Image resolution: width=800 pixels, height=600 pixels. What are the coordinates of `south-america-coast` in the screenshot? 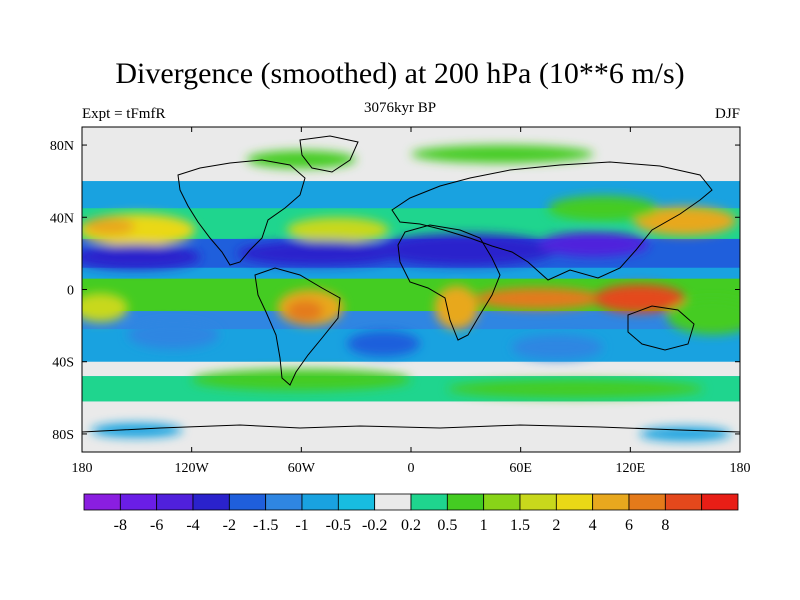 It's located at (297, 326).